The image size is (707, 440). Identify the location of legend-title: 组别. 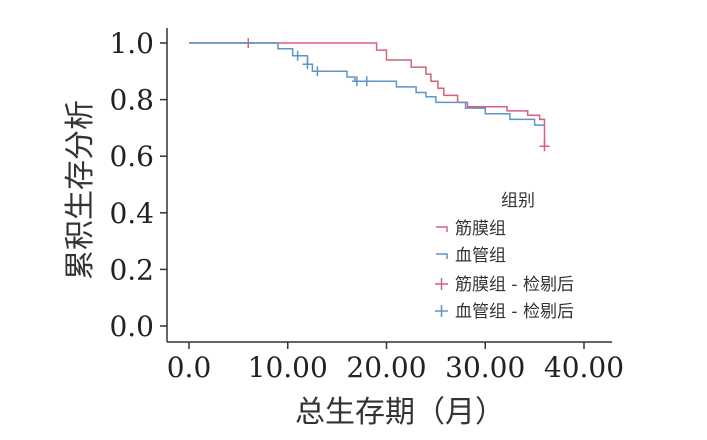
(518, 201).